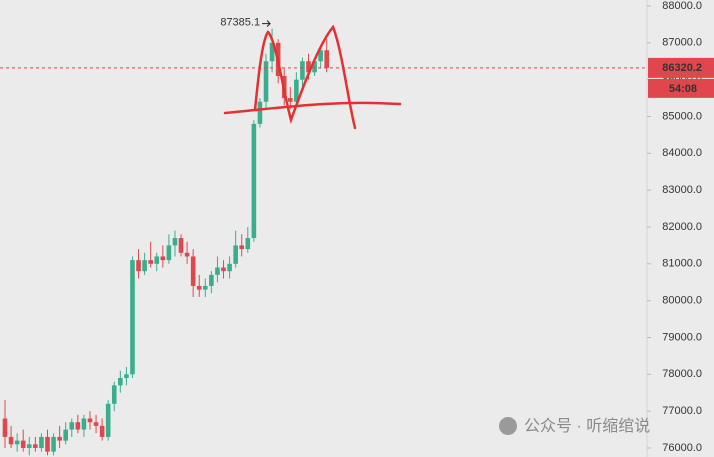  What do you see at coordinates (682, 227) in the screenshot?
I see `y-tick-label: 82000.0` at bounding box center [682, 227].